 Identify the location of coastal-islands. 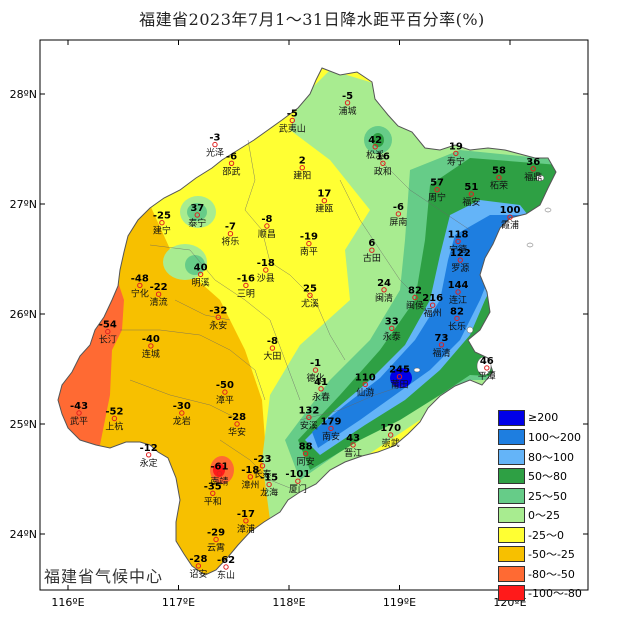
(482, 275).